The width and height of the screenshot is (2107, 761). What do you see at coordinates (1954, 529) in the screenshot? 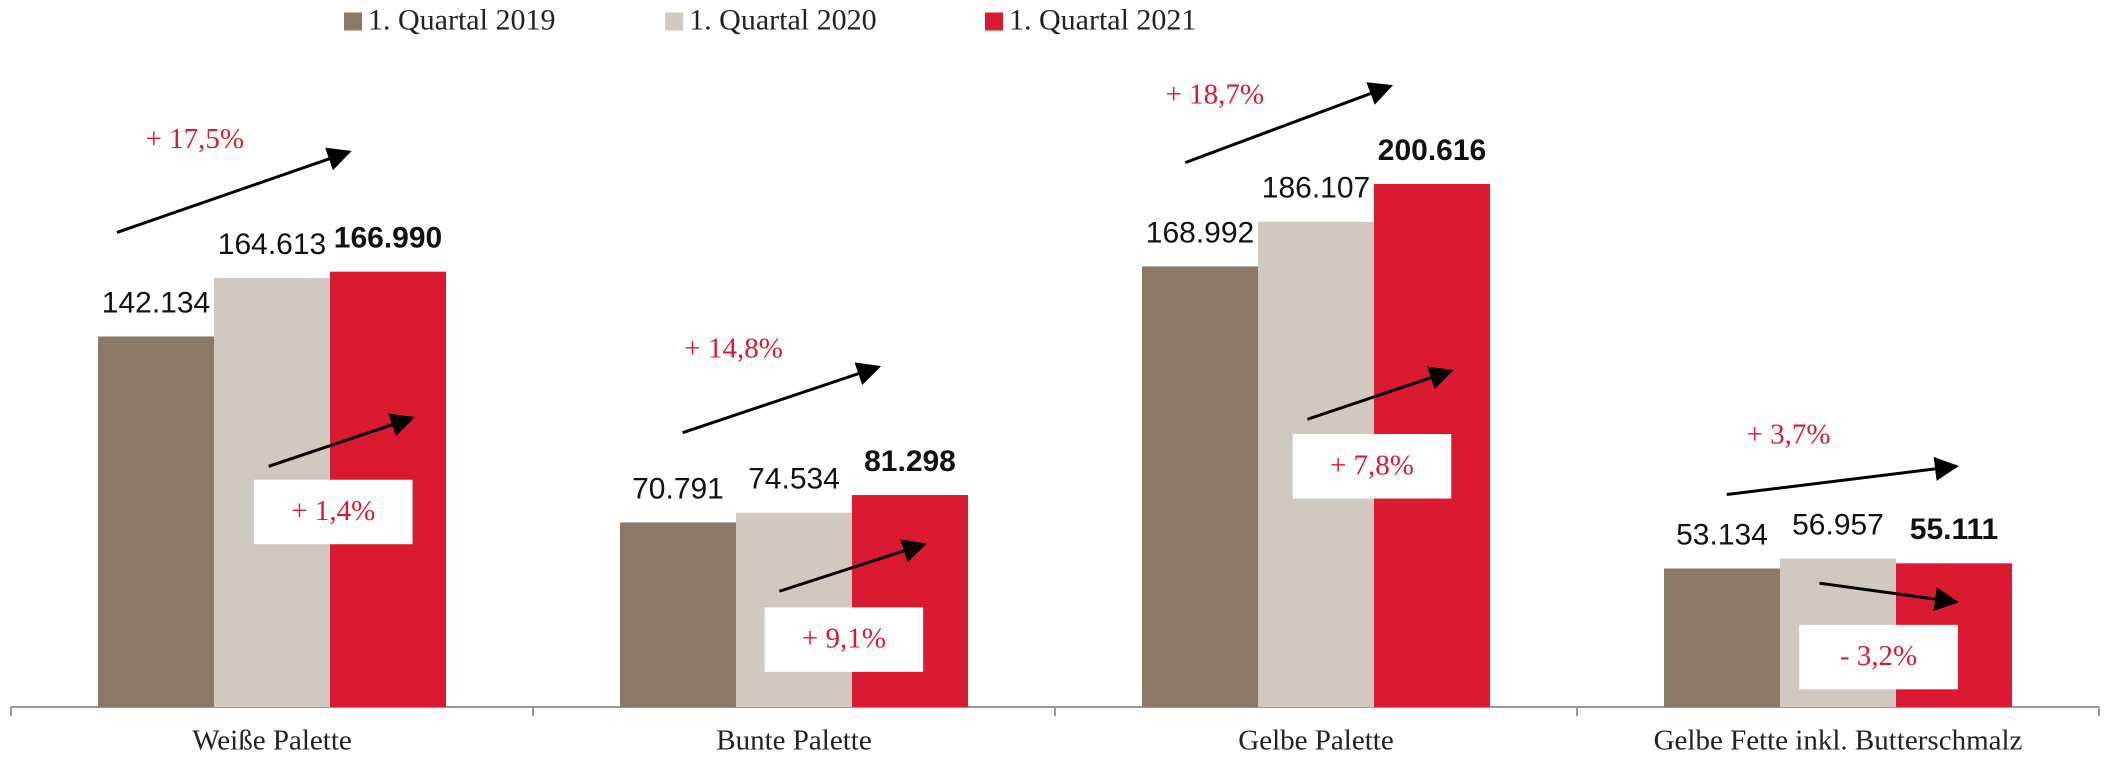
I see `value-label: 55.111` at bounding box center [1954, 529].